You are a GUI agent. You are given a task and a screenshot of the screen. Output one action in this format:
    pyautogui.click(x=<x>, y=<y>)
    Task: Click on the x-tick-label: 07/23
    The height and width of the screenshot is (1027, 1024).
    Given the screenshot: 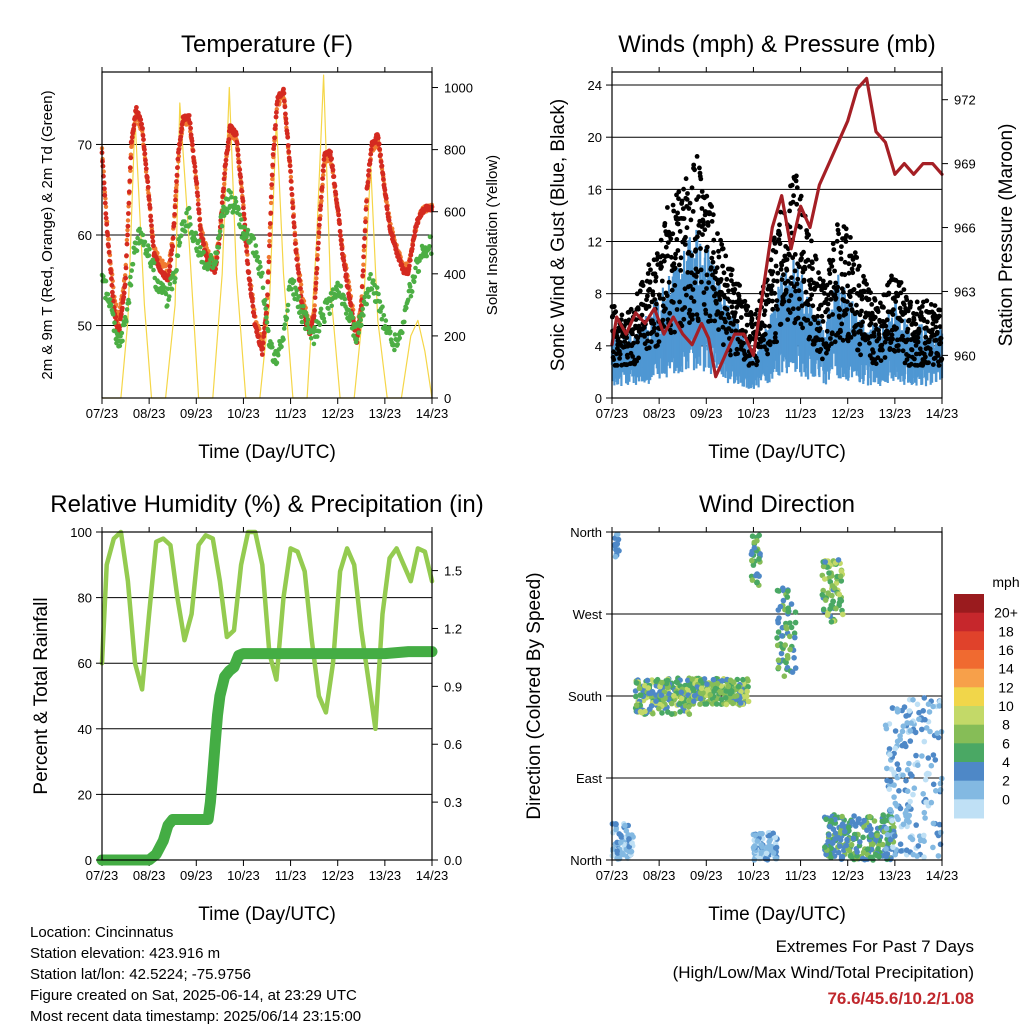 What is the action you would take?
    pyautogui.click(x=102, y=413)
    